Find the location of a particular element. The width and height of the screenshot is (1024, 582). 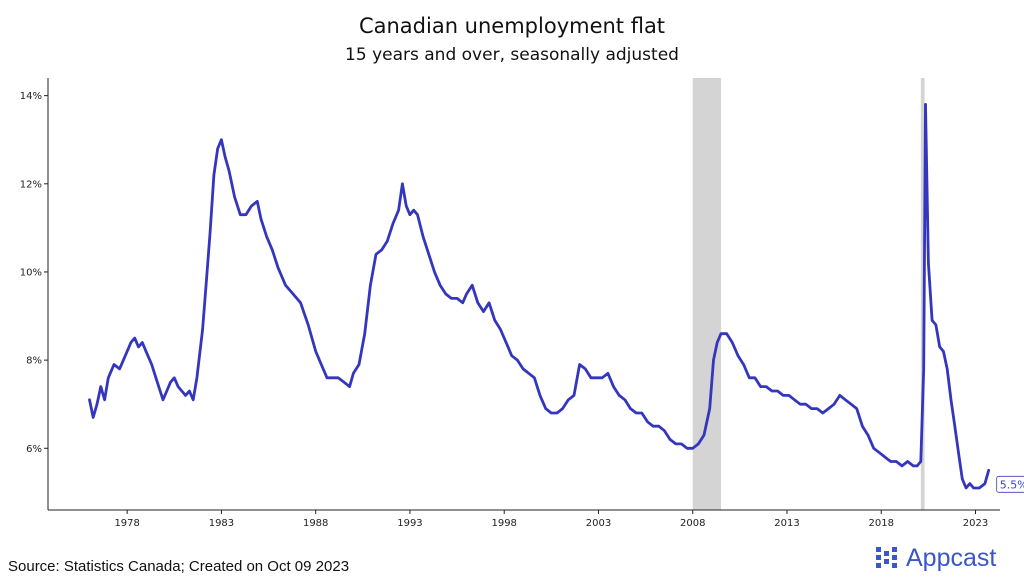

x-tick-label: 1988 is located at coordinates (315, 523).